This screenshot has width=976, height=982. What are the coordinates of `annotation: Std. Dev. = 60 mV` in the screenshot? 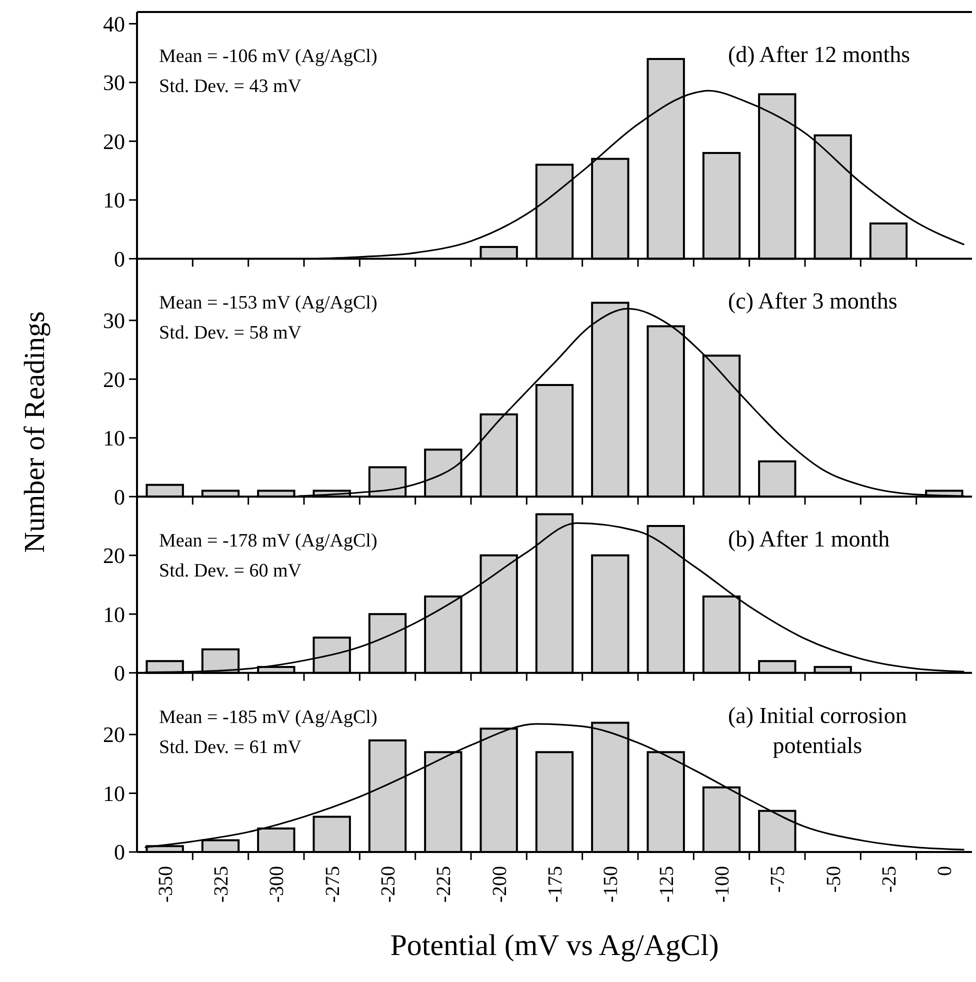 It's located at (230, 571).